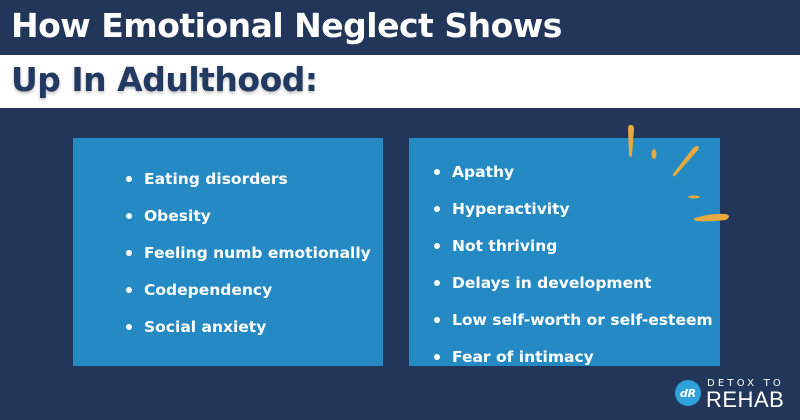 The width and height of the screenshot is (800, 420). Describe the element at coordinates (573, 208) in the screenshot. I see `list-item: Hyperactivity` at that location.